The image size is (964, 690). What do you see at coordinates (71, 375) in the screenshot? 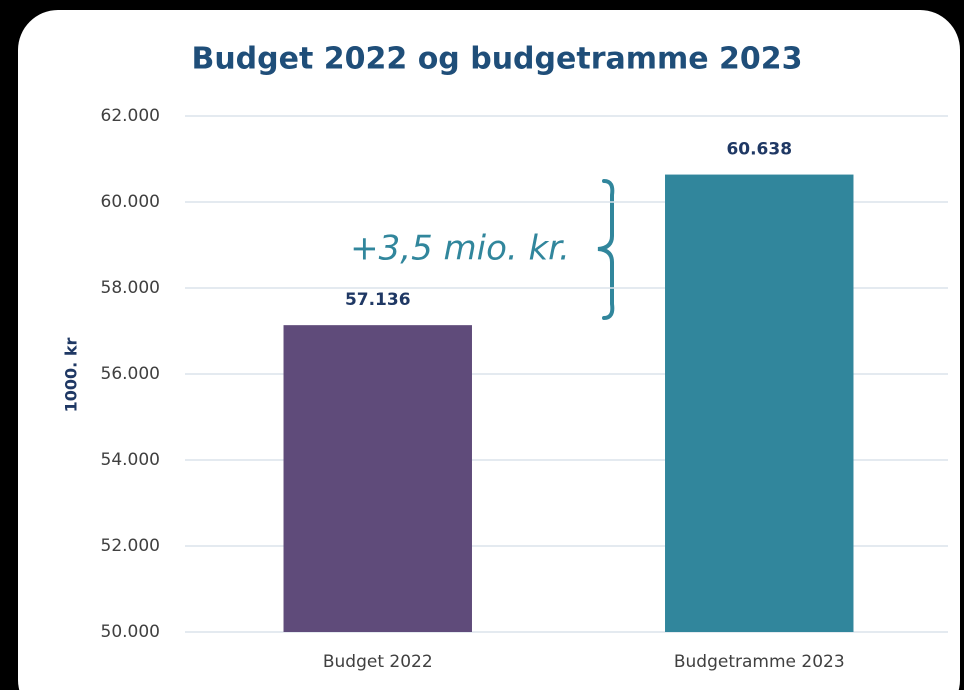
I see `y-axis-label: 1000. kr` at bounding box center [71, 375].